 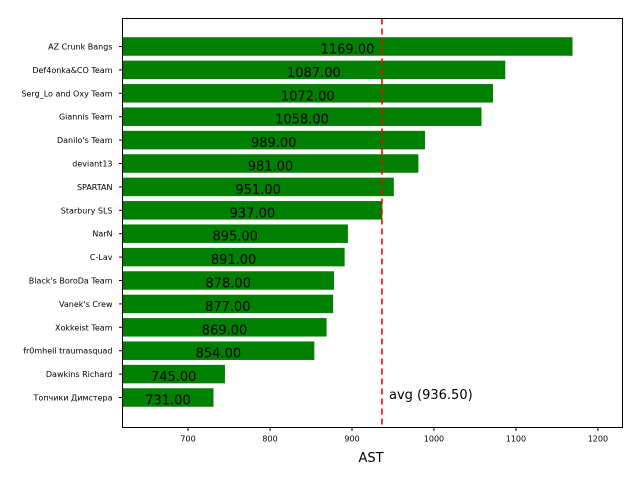 I want to click on category-label: C-Lav, so click(x=101, y=257).